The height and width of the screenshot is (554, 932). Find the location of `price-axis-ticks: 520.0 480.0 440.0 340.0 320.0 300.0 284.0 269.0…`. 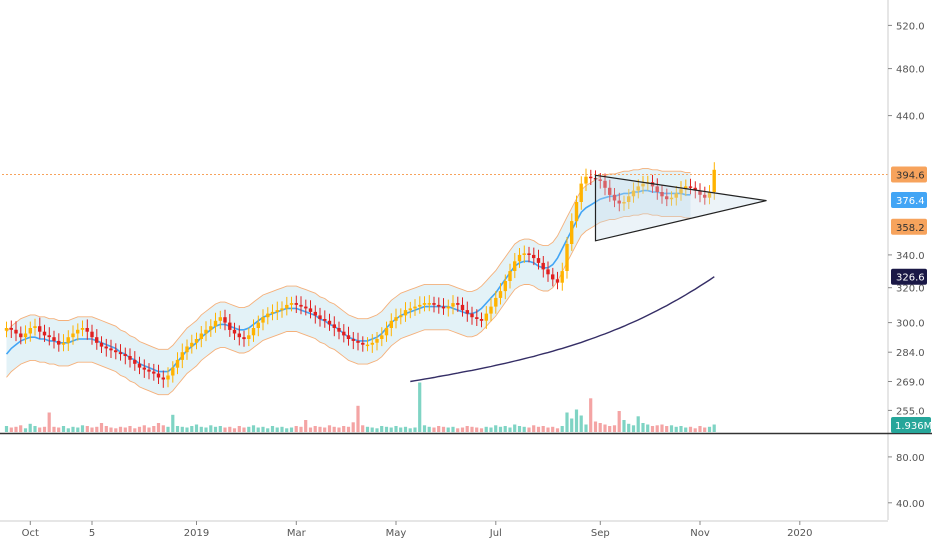

price-axis-ticks: 520.0 480.0 440.0 340.0 320.0 300.0 284.0 269.0… is located at coordinates (906, 265).